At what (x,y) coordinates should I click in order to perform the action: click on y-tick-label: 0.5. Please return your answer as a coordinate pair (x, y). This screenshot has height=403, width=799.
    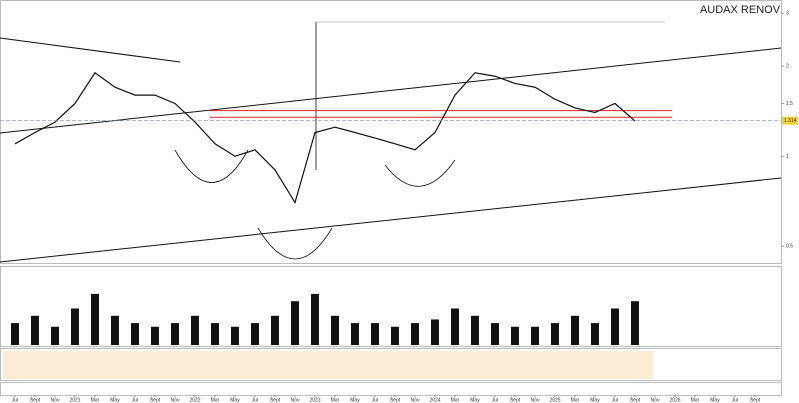
    Looking at the image, I should click on (789, 247).